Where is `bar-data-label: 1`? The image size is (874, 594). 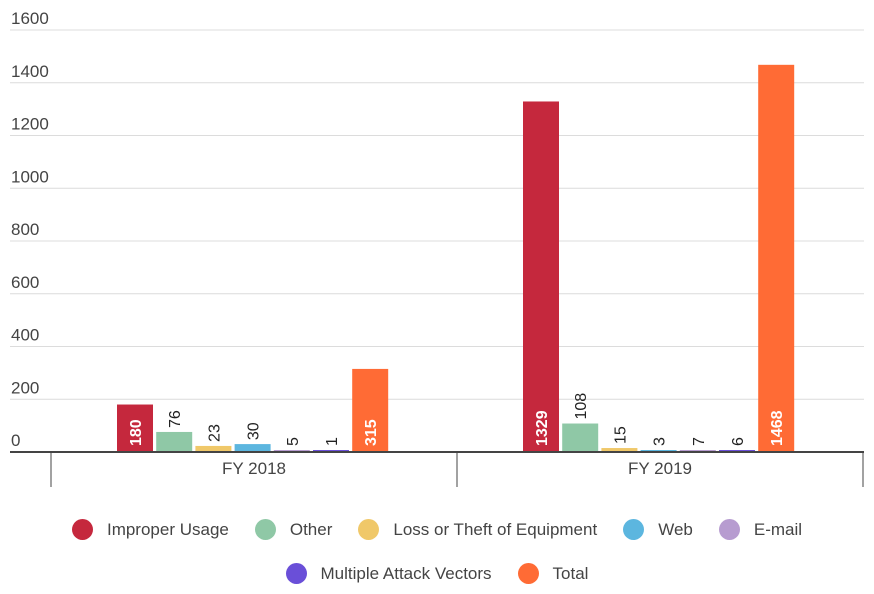 bar-data-label: 1 is located at coordinates (332, 441).